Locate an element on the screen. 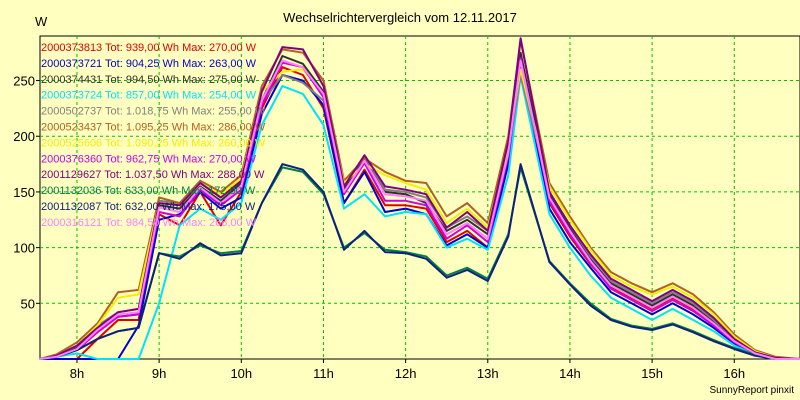 The width and height of the screenshot is (800, 400). y-tick-label: 200 is located at coordinates (24, 136).